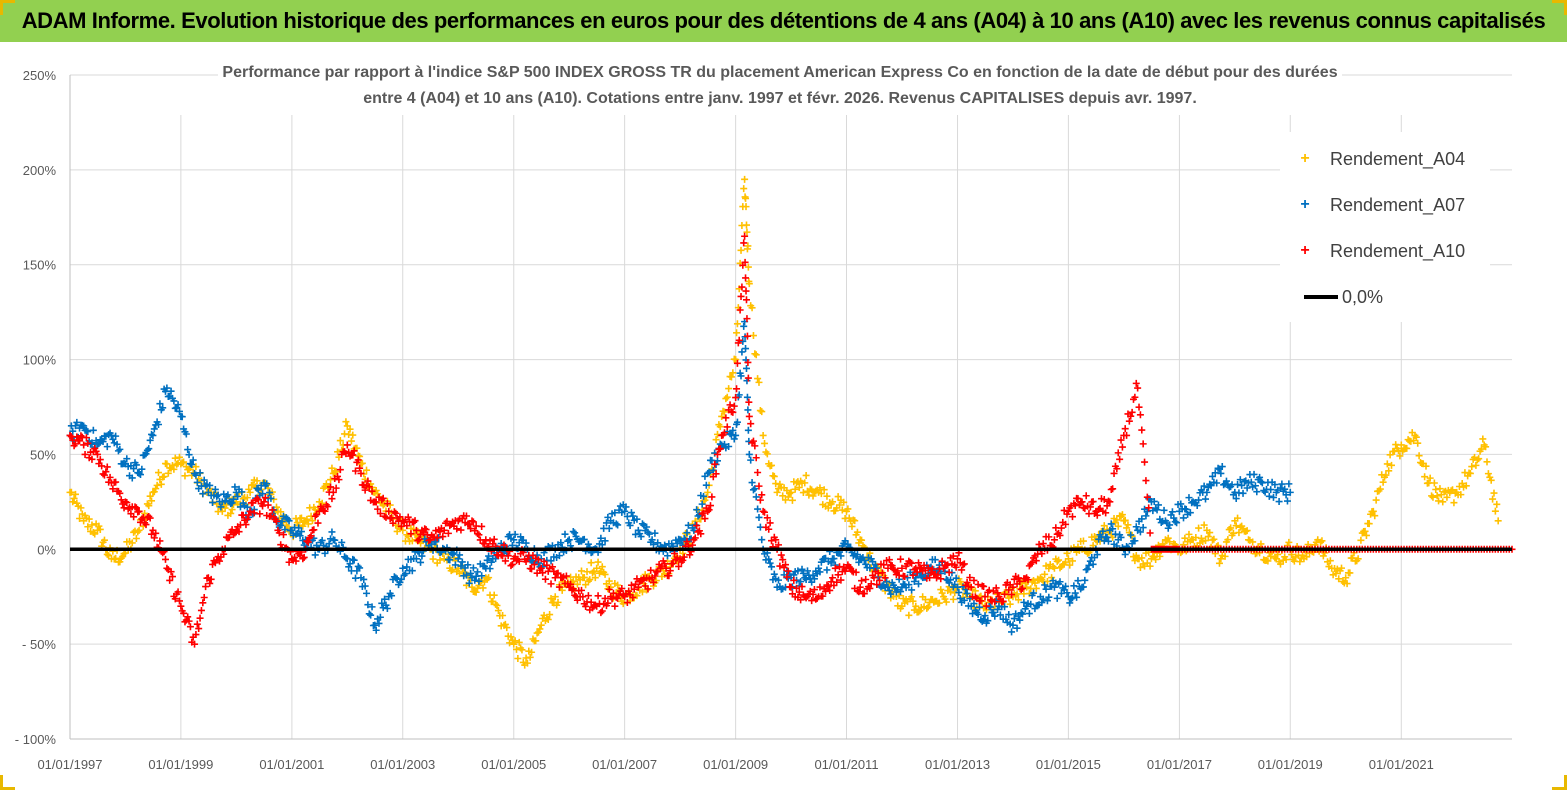  Describe the element at coordinates (1305, 158) in the screenshot. I see `plus-marker-icon: +` at that location.